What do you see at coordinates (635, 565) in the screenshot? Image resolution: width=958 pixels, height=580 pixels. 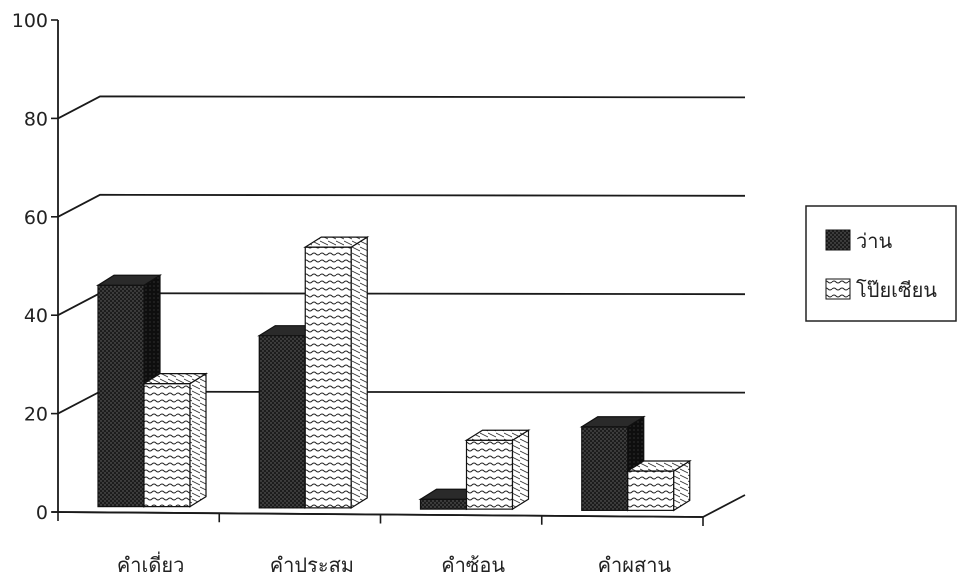 I see `x-tick-label: คำผสาน` at bounding box center [635, 565].